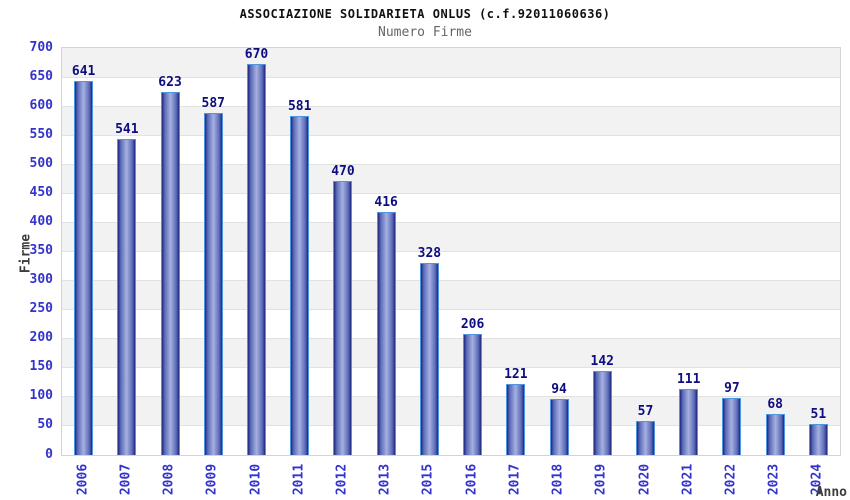  Describe the element at coordinates (516, 419) in the screenshot. I see `bar-2017` at that location.